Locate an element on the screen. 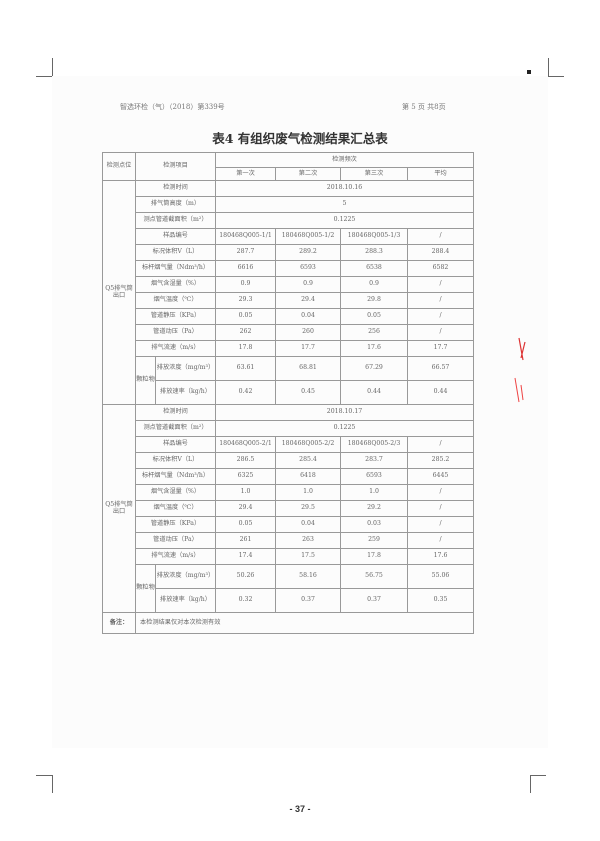 The image size is (600, 841). value-cell: 180468Q005-1/3 is located at coordinates (374, 236).